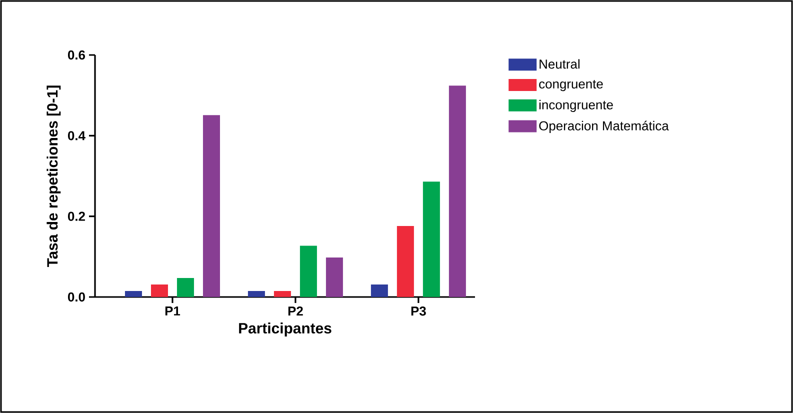 This screenshot has height=413, width=793. I want to click on y-tick-label: 0.6, so click(77, 55).